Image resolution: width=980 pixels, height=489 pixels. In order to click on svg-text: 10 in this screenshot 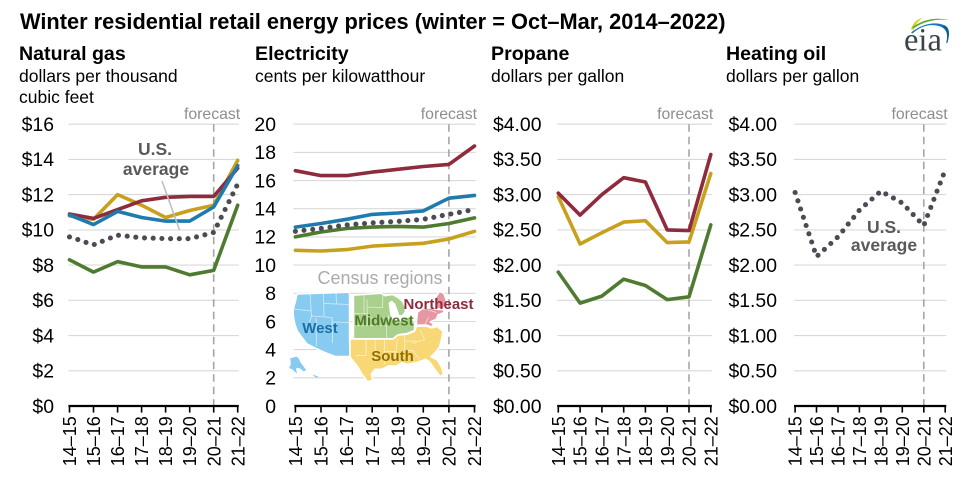, I will do `click(265, 266)`.